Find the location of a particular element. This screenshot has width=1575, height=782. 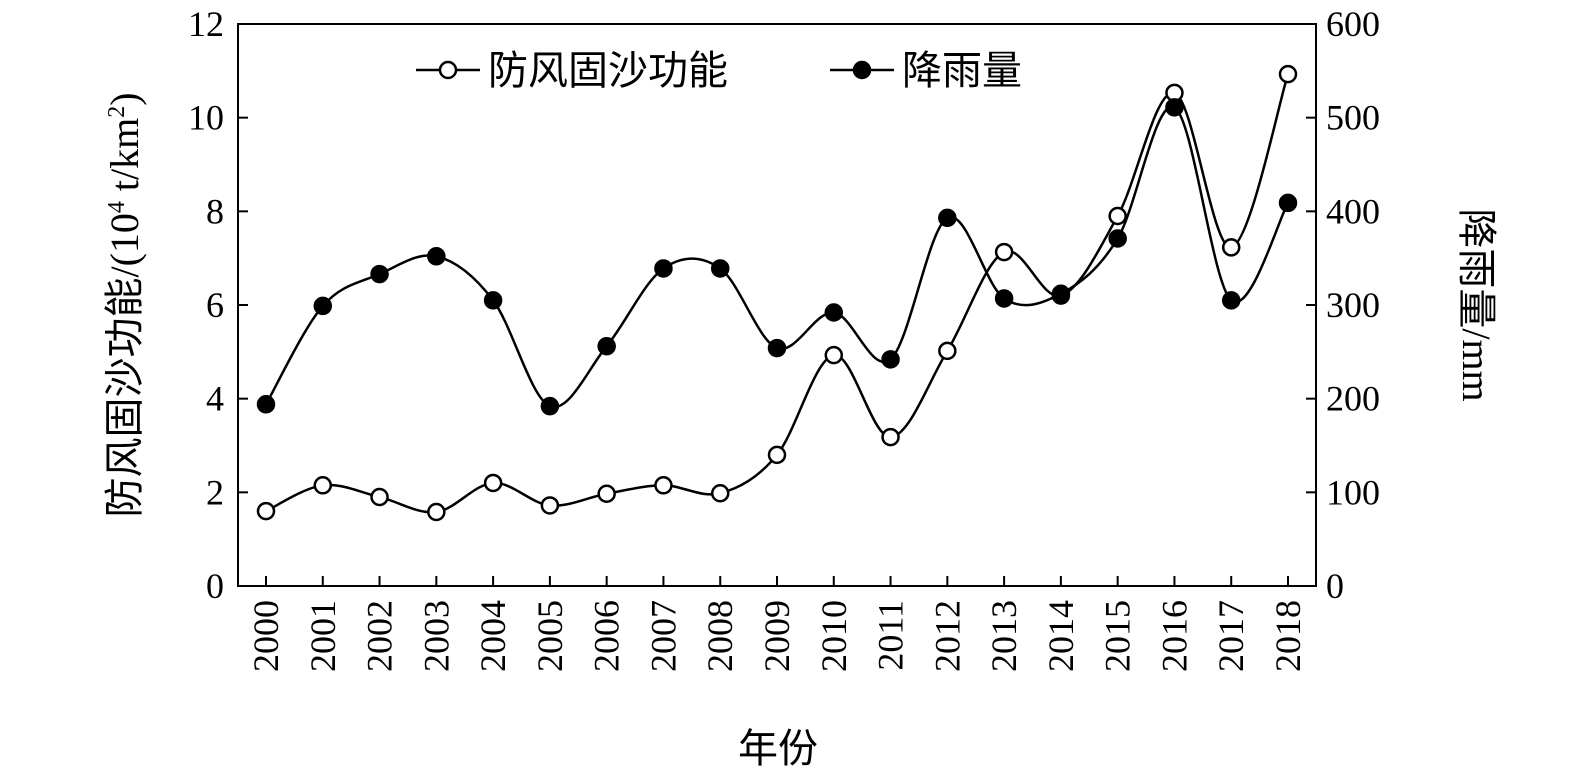

y-right-tick-label: 200 is located at coordinates (1353, 399).